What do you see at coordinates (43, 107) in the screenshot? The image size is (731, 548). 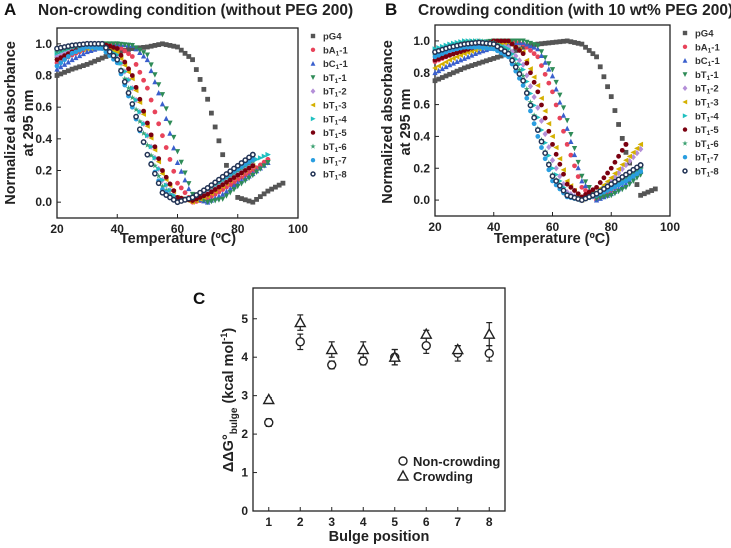 I see `y-tick-label: 0.6` at bounding box center [43, 107].